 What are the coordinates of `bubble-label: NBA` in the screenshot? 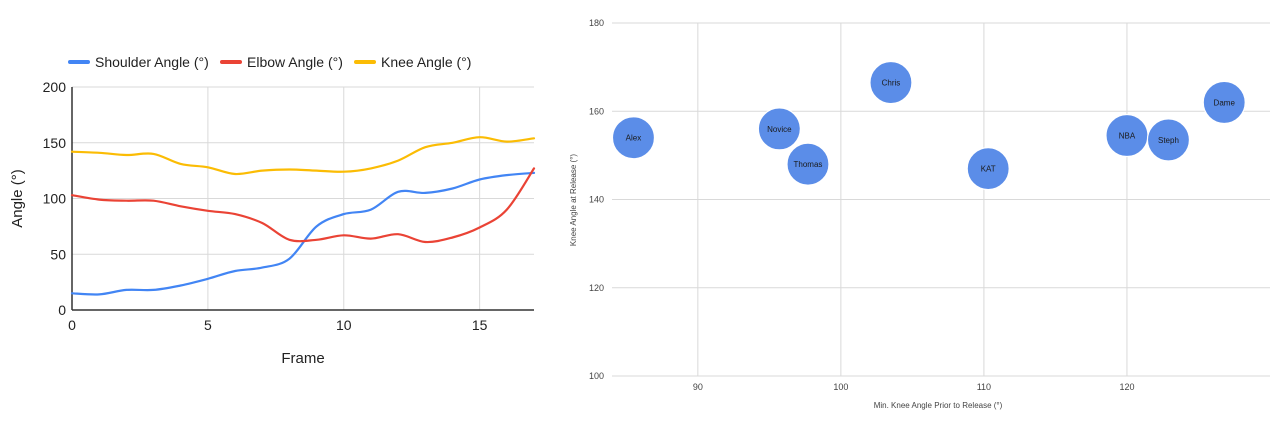 It's located at (1127, 136).